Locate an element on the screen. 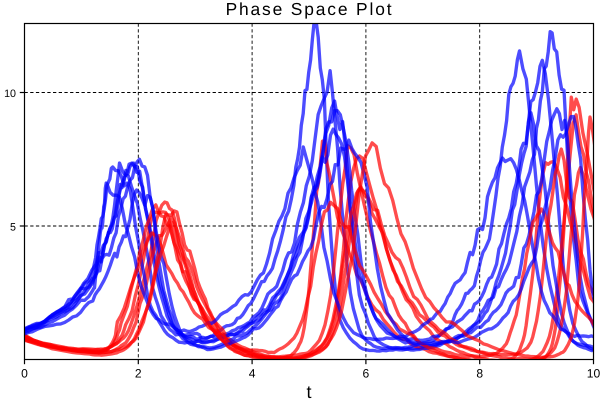  svg-text: 4 is located at coordinates (252, 374).